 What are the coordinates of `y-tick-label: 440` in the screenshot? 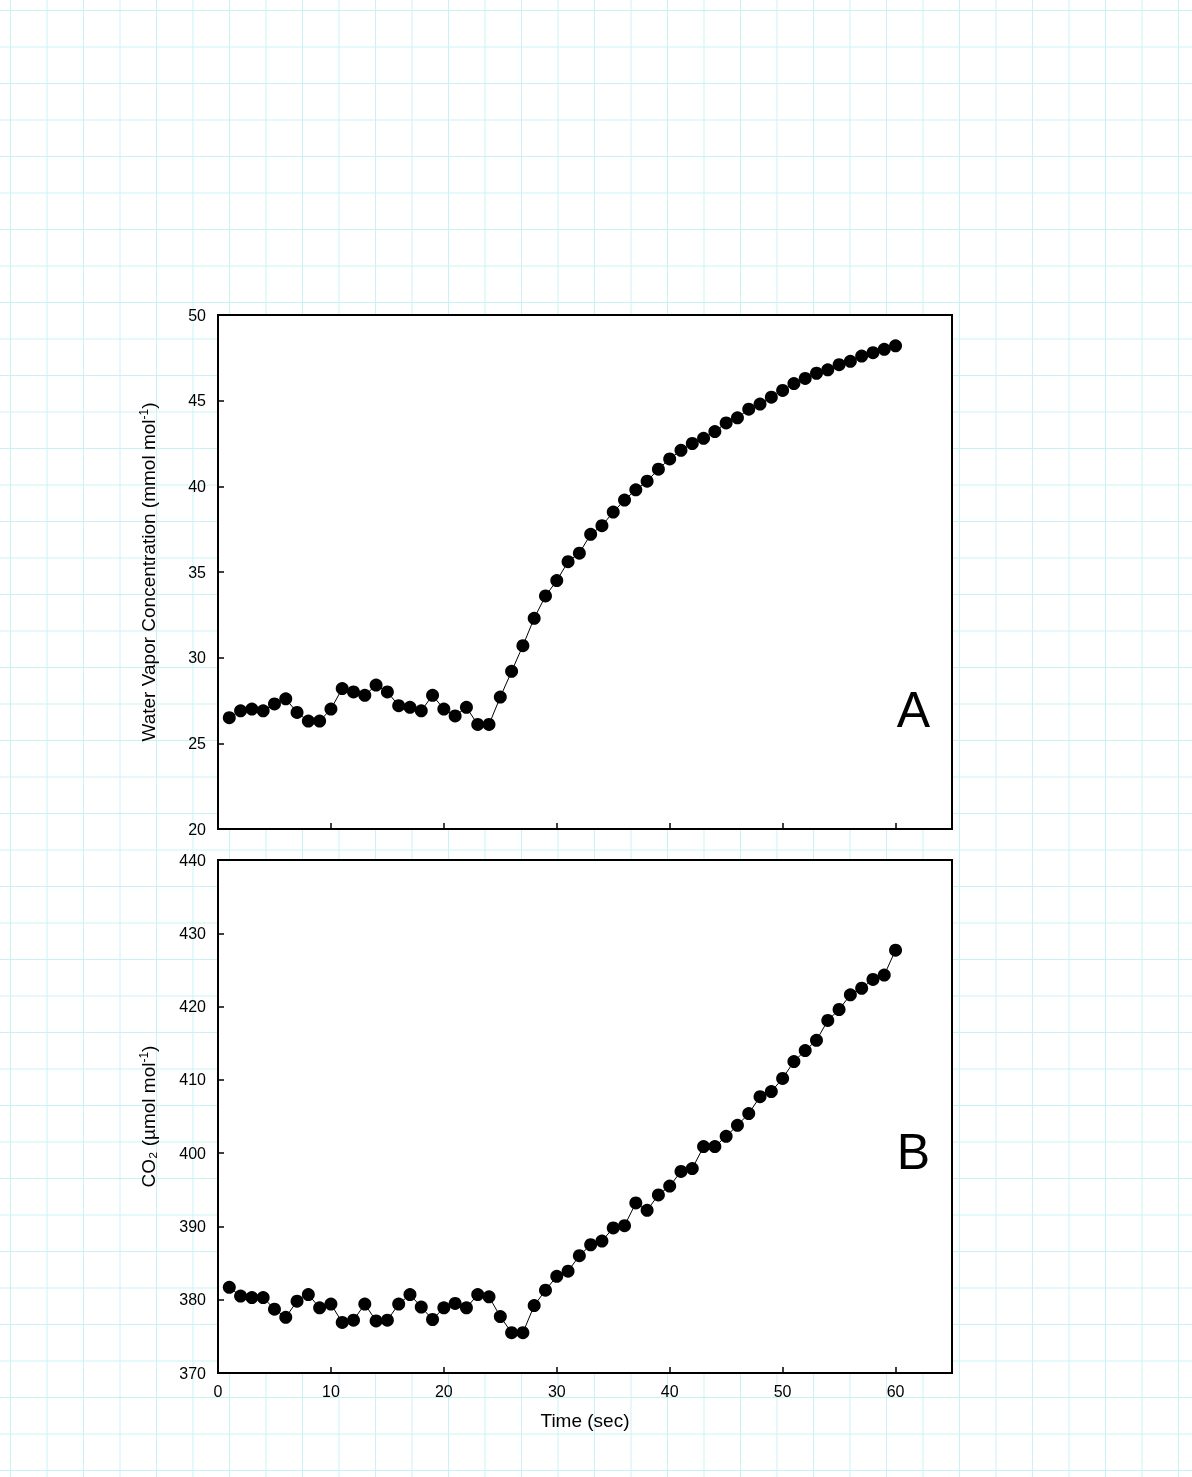 It's located at (193, 860).